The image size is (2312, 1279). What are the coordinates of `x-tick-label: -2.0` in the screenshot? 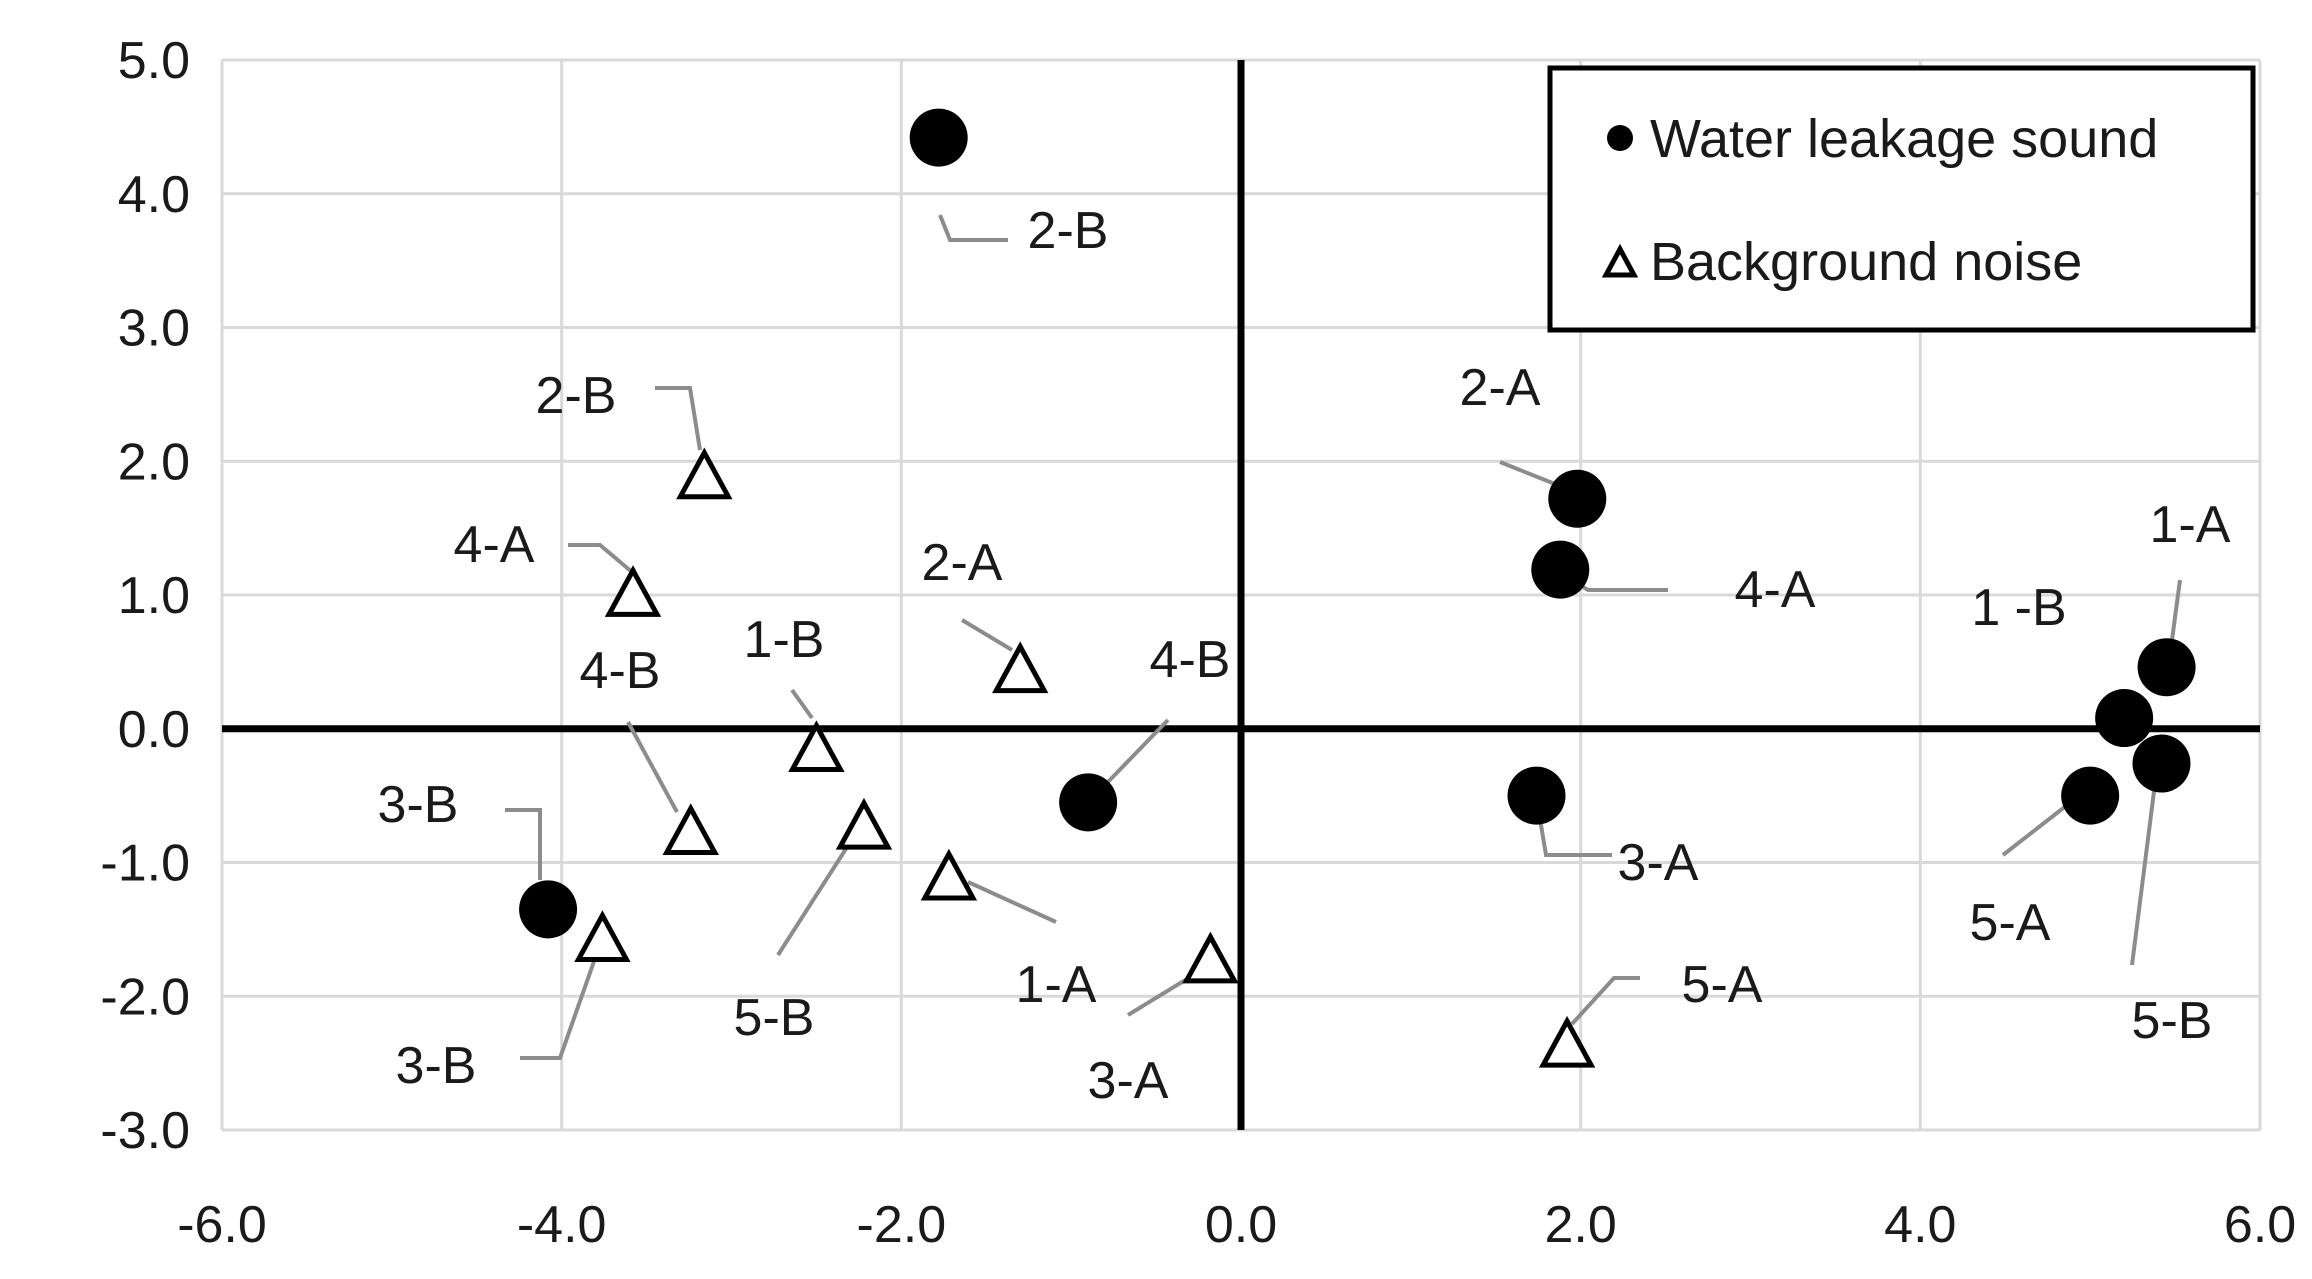 It's located at (902, 1225).